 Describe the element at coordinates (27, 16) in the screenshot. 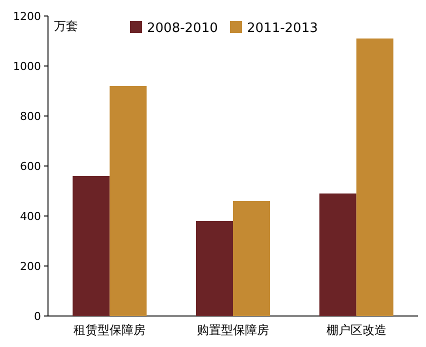

I see `y-tick-label: 1200` at that location.